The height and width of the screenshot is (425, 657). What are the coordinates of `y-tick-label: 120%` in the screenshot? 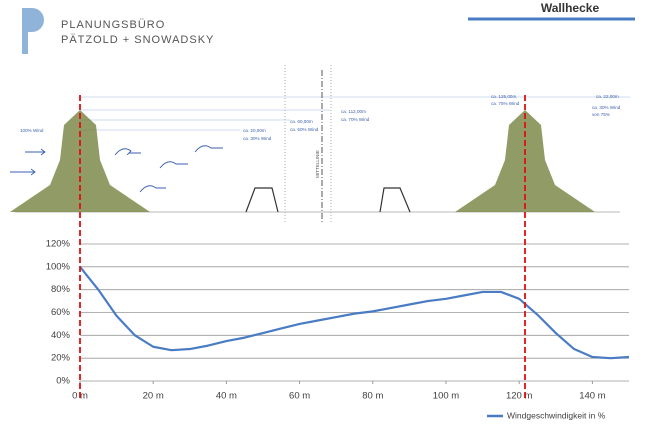 It's located at (58, 244).